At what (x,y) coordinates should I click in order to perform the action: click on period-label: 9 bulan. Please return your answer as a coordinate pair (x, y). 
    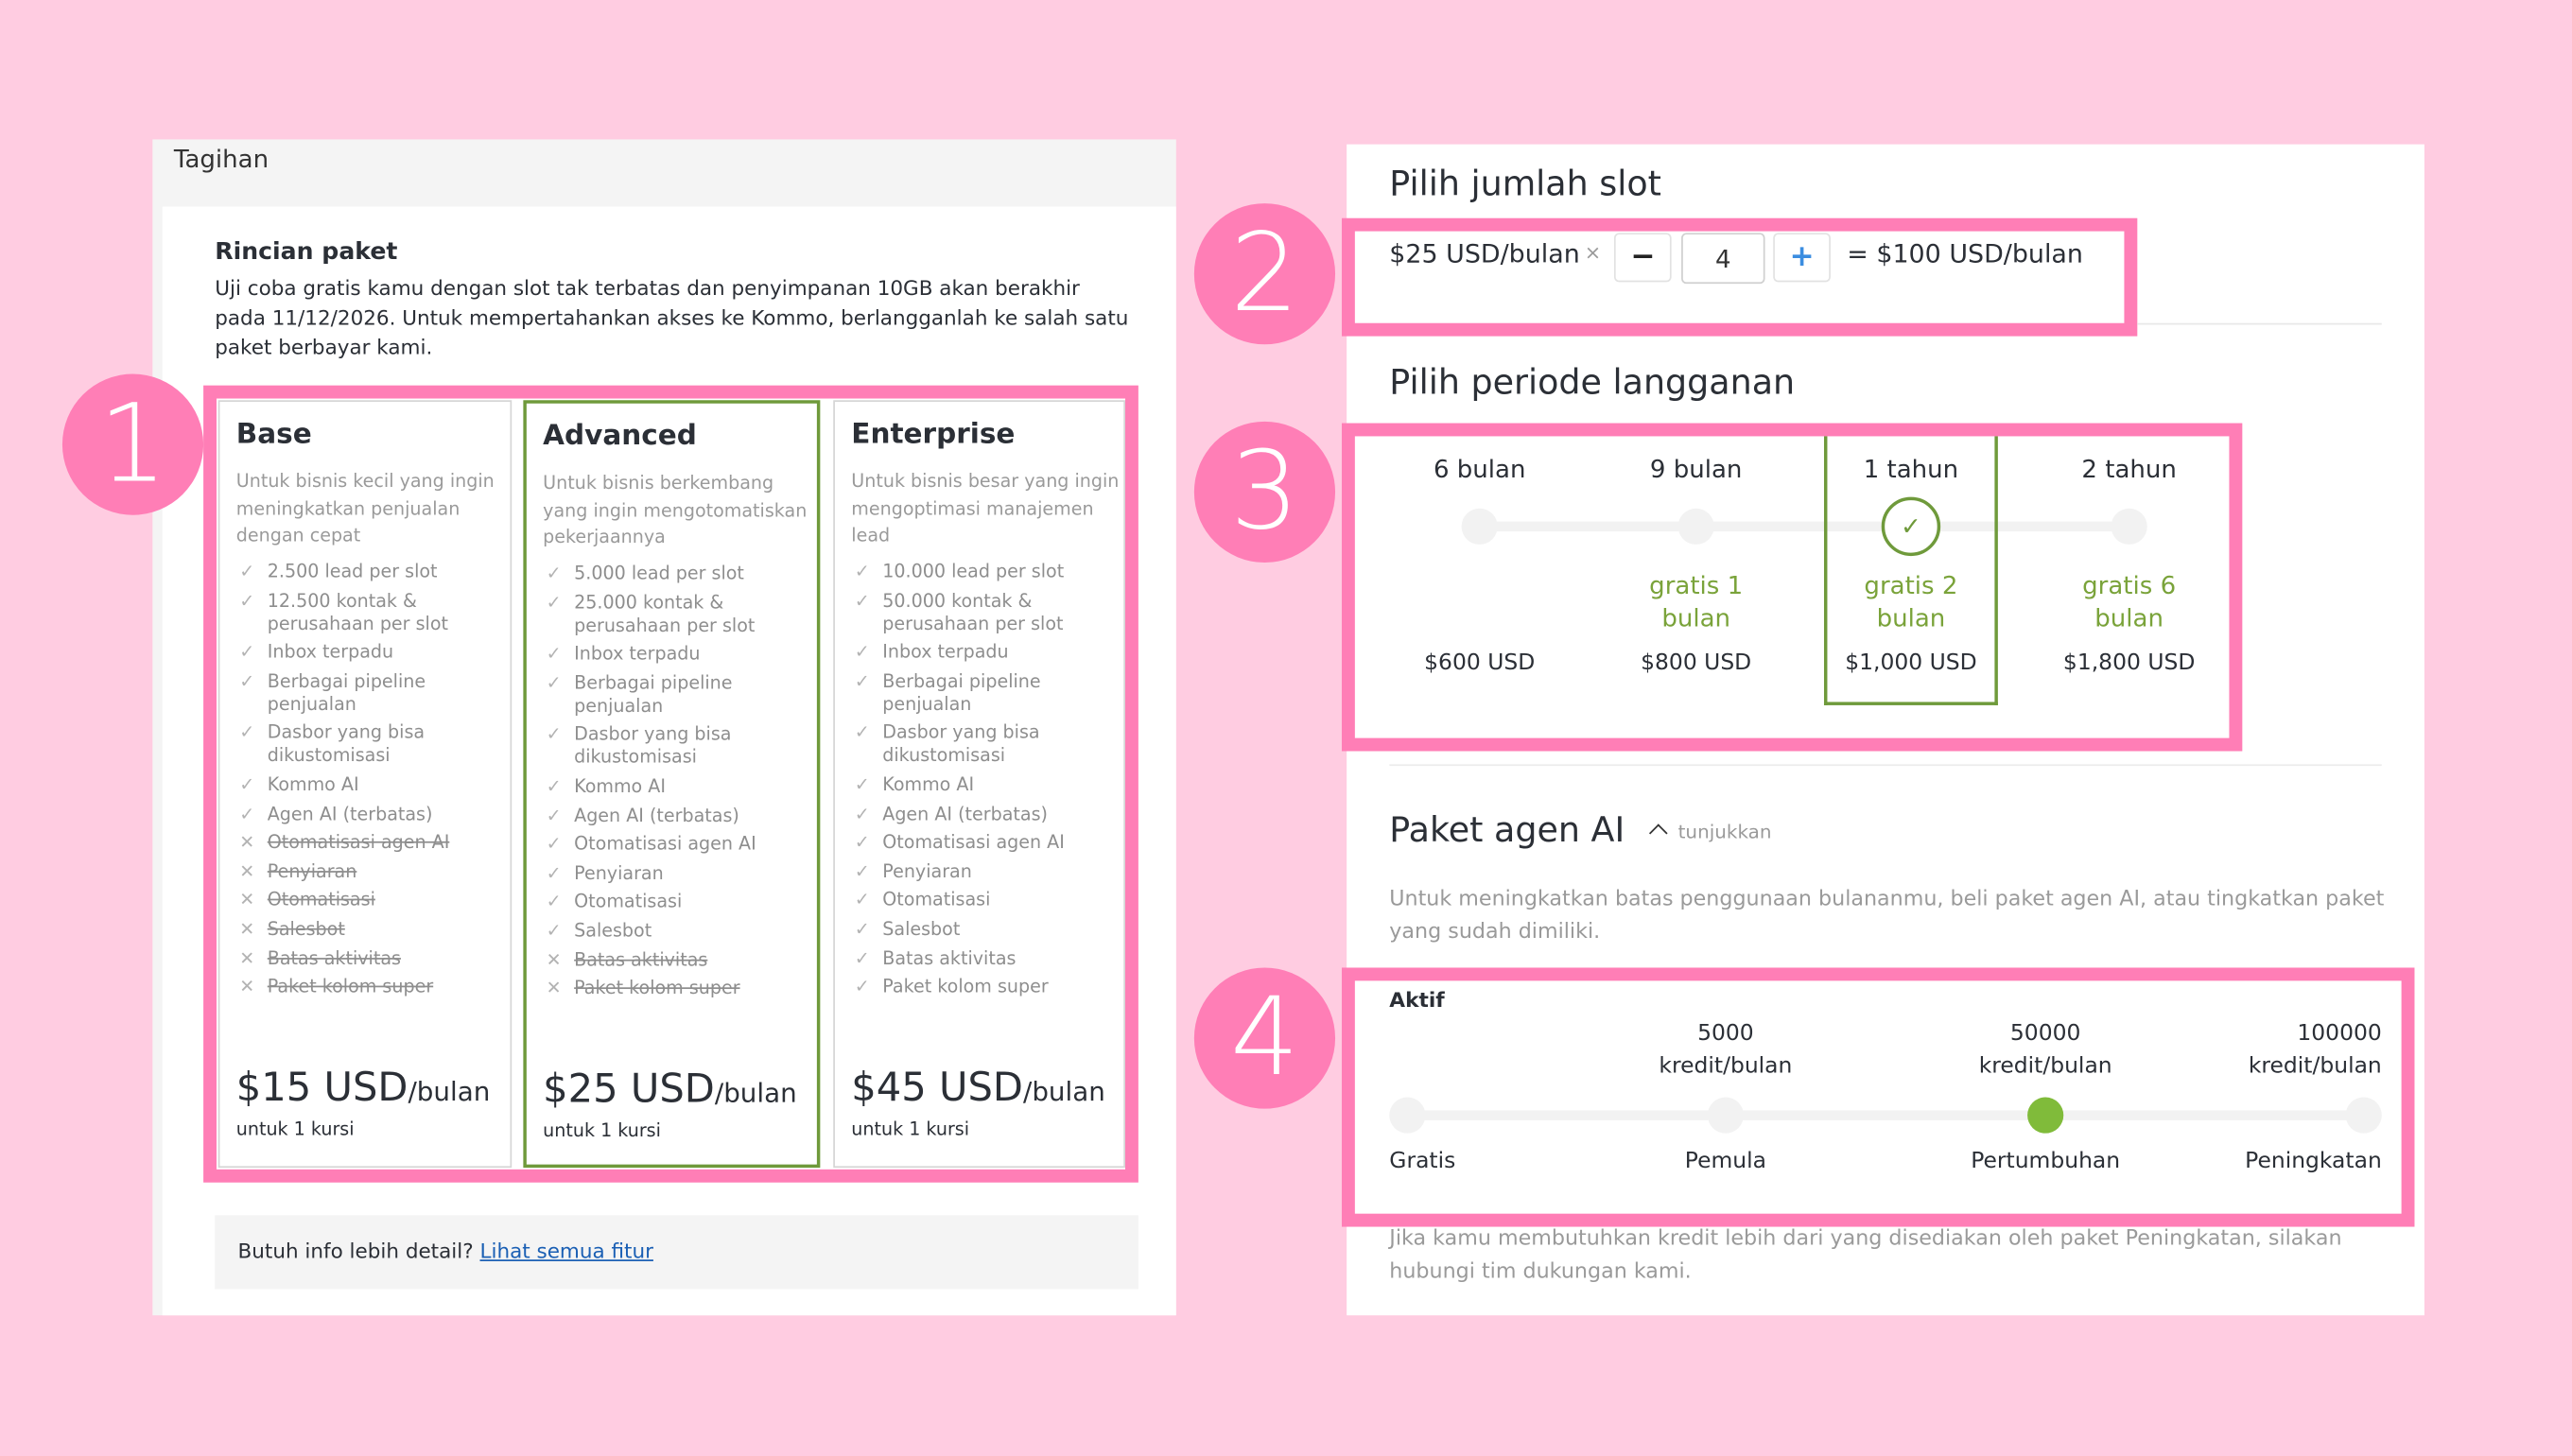
    Looking at the image, I should click on (1696, 469).